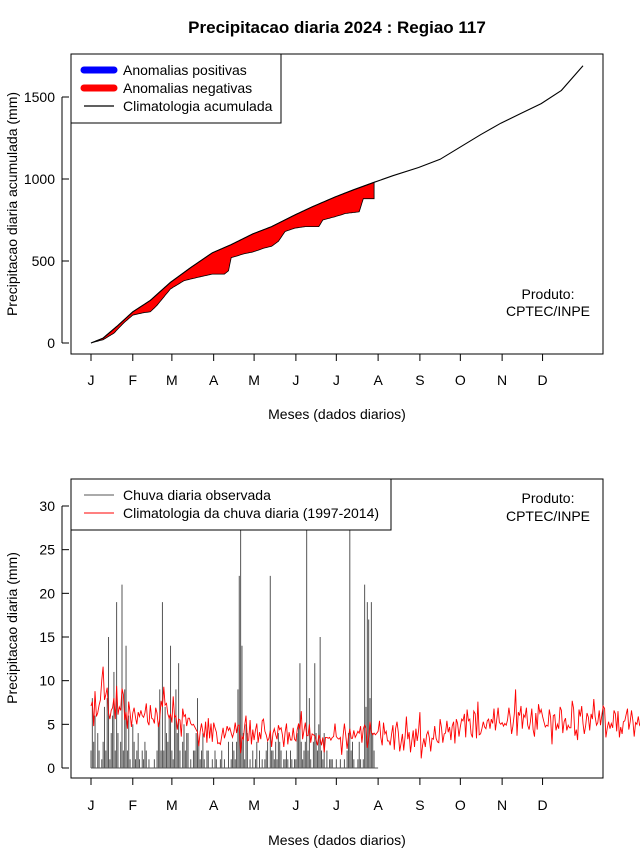  Describe the element at coordinates (197, 495) in the screenshot. I see `legend-label-observed: Chuva diaria observada` at that location.